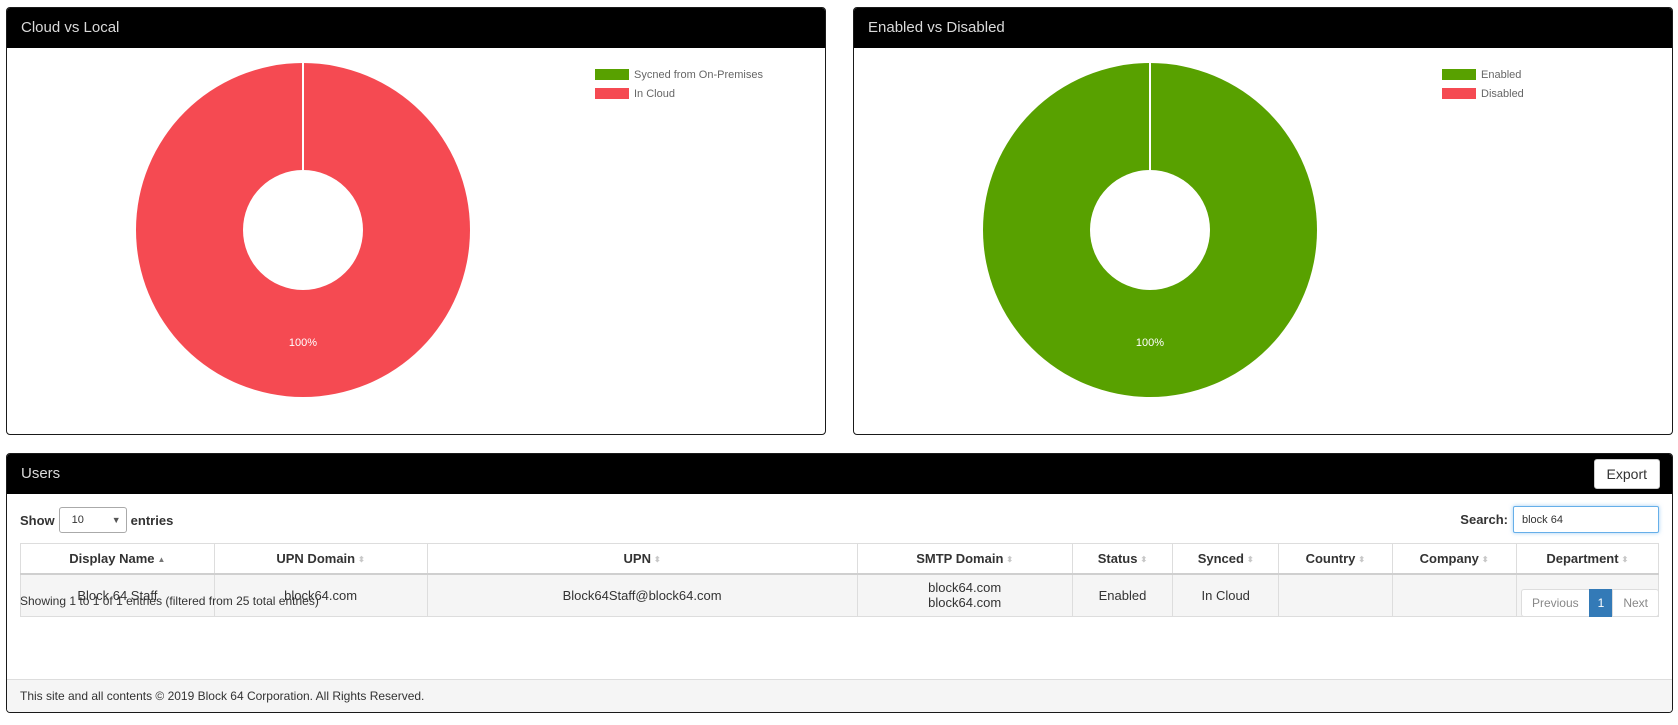 The height and width of the screenshot is (725, 1678). What do you see at coordinates (1335, 595) in the screenshot?
I see `cell-country` at bounding box center [1335, 595].